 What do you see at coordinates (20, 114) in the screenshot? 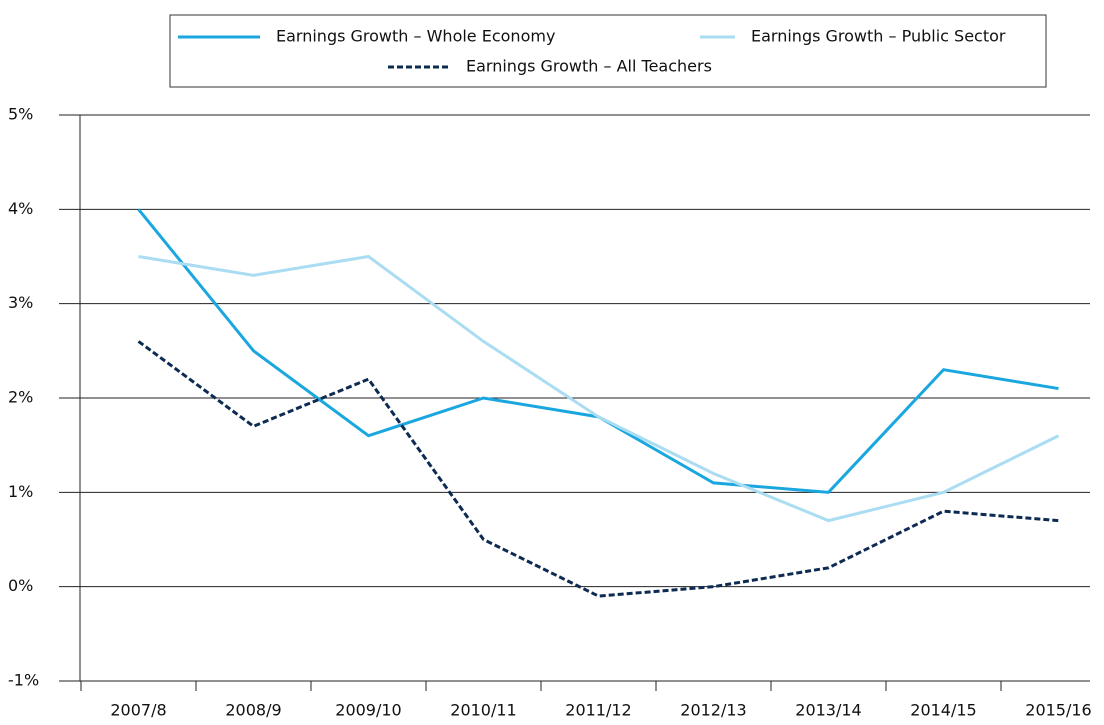
I see `y-tick-label: 5%` at bounding box center [20, 114].